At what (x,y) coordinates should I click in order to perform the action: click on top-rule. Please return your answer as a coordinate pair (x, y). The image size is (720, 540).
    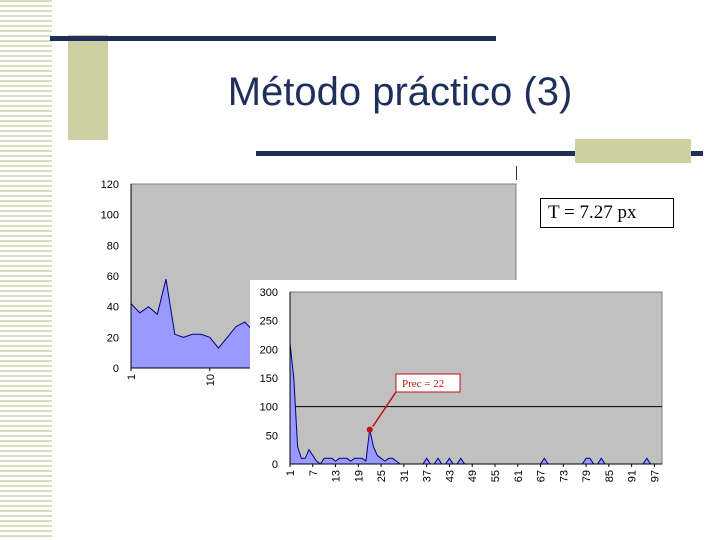
    Looking at the image, I should click on (273, 38).